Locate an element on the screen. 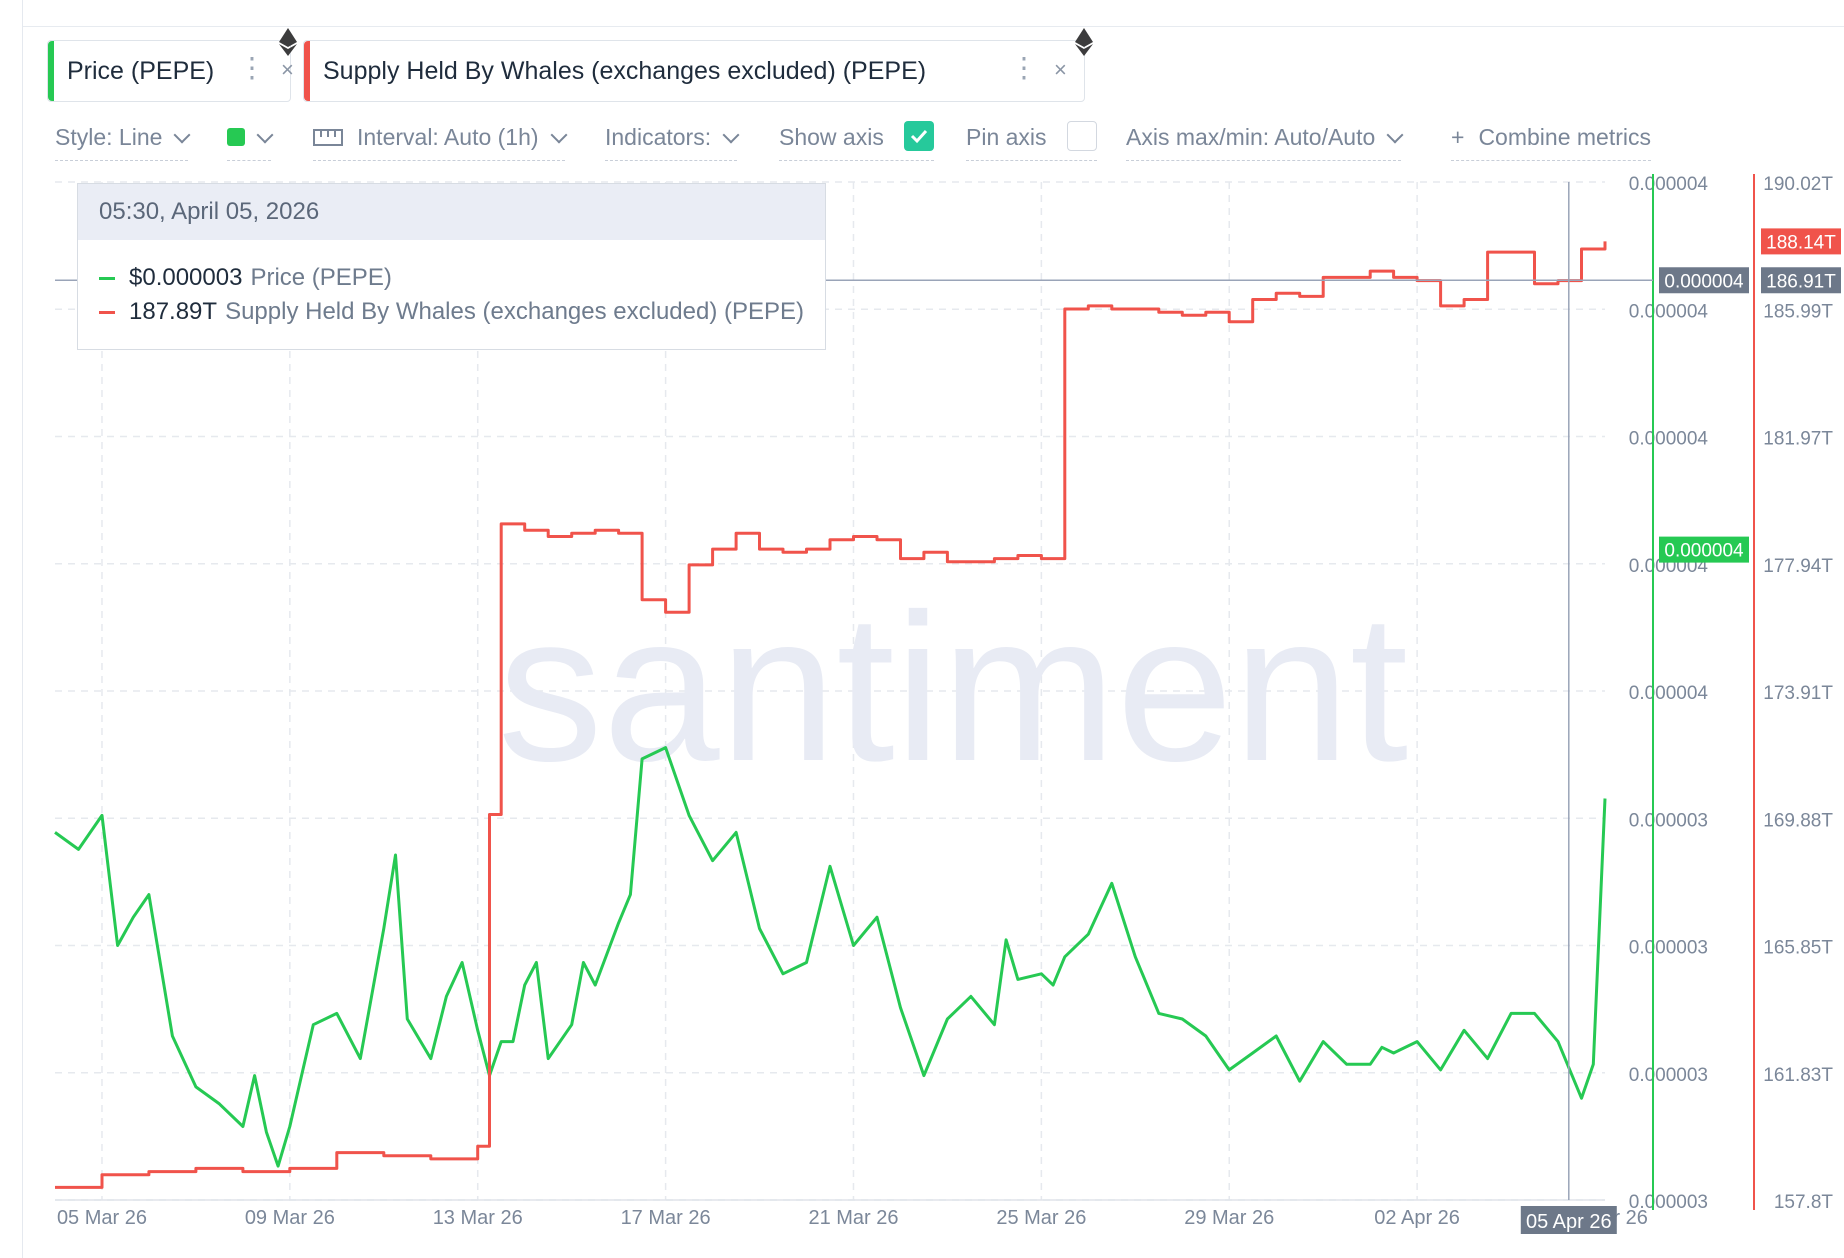  metric-tab-price: Price (PEPE) ⋮ × is located at coordinates (172, 65).